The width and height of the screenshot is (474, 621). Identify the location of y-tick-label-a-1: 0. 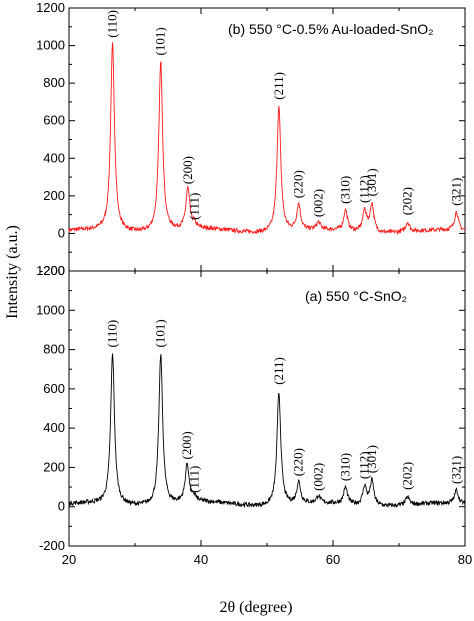
(61, 506).